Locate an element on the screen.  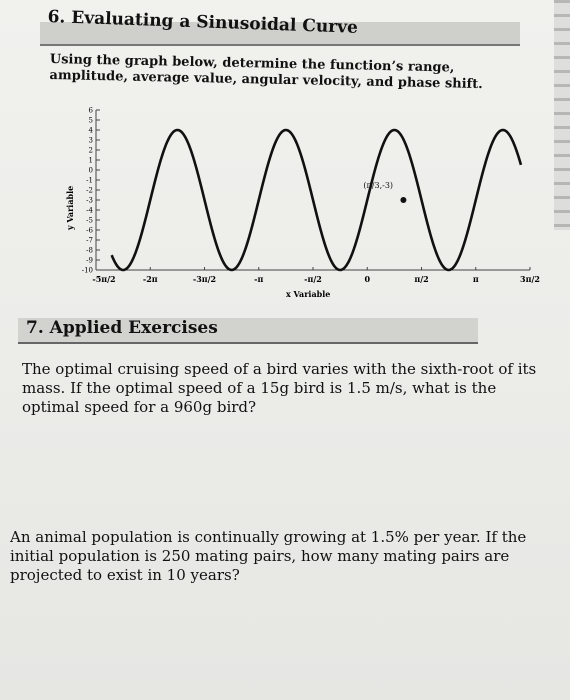
x-tick-label: 3π/2 is located at coordinates (530, 279).